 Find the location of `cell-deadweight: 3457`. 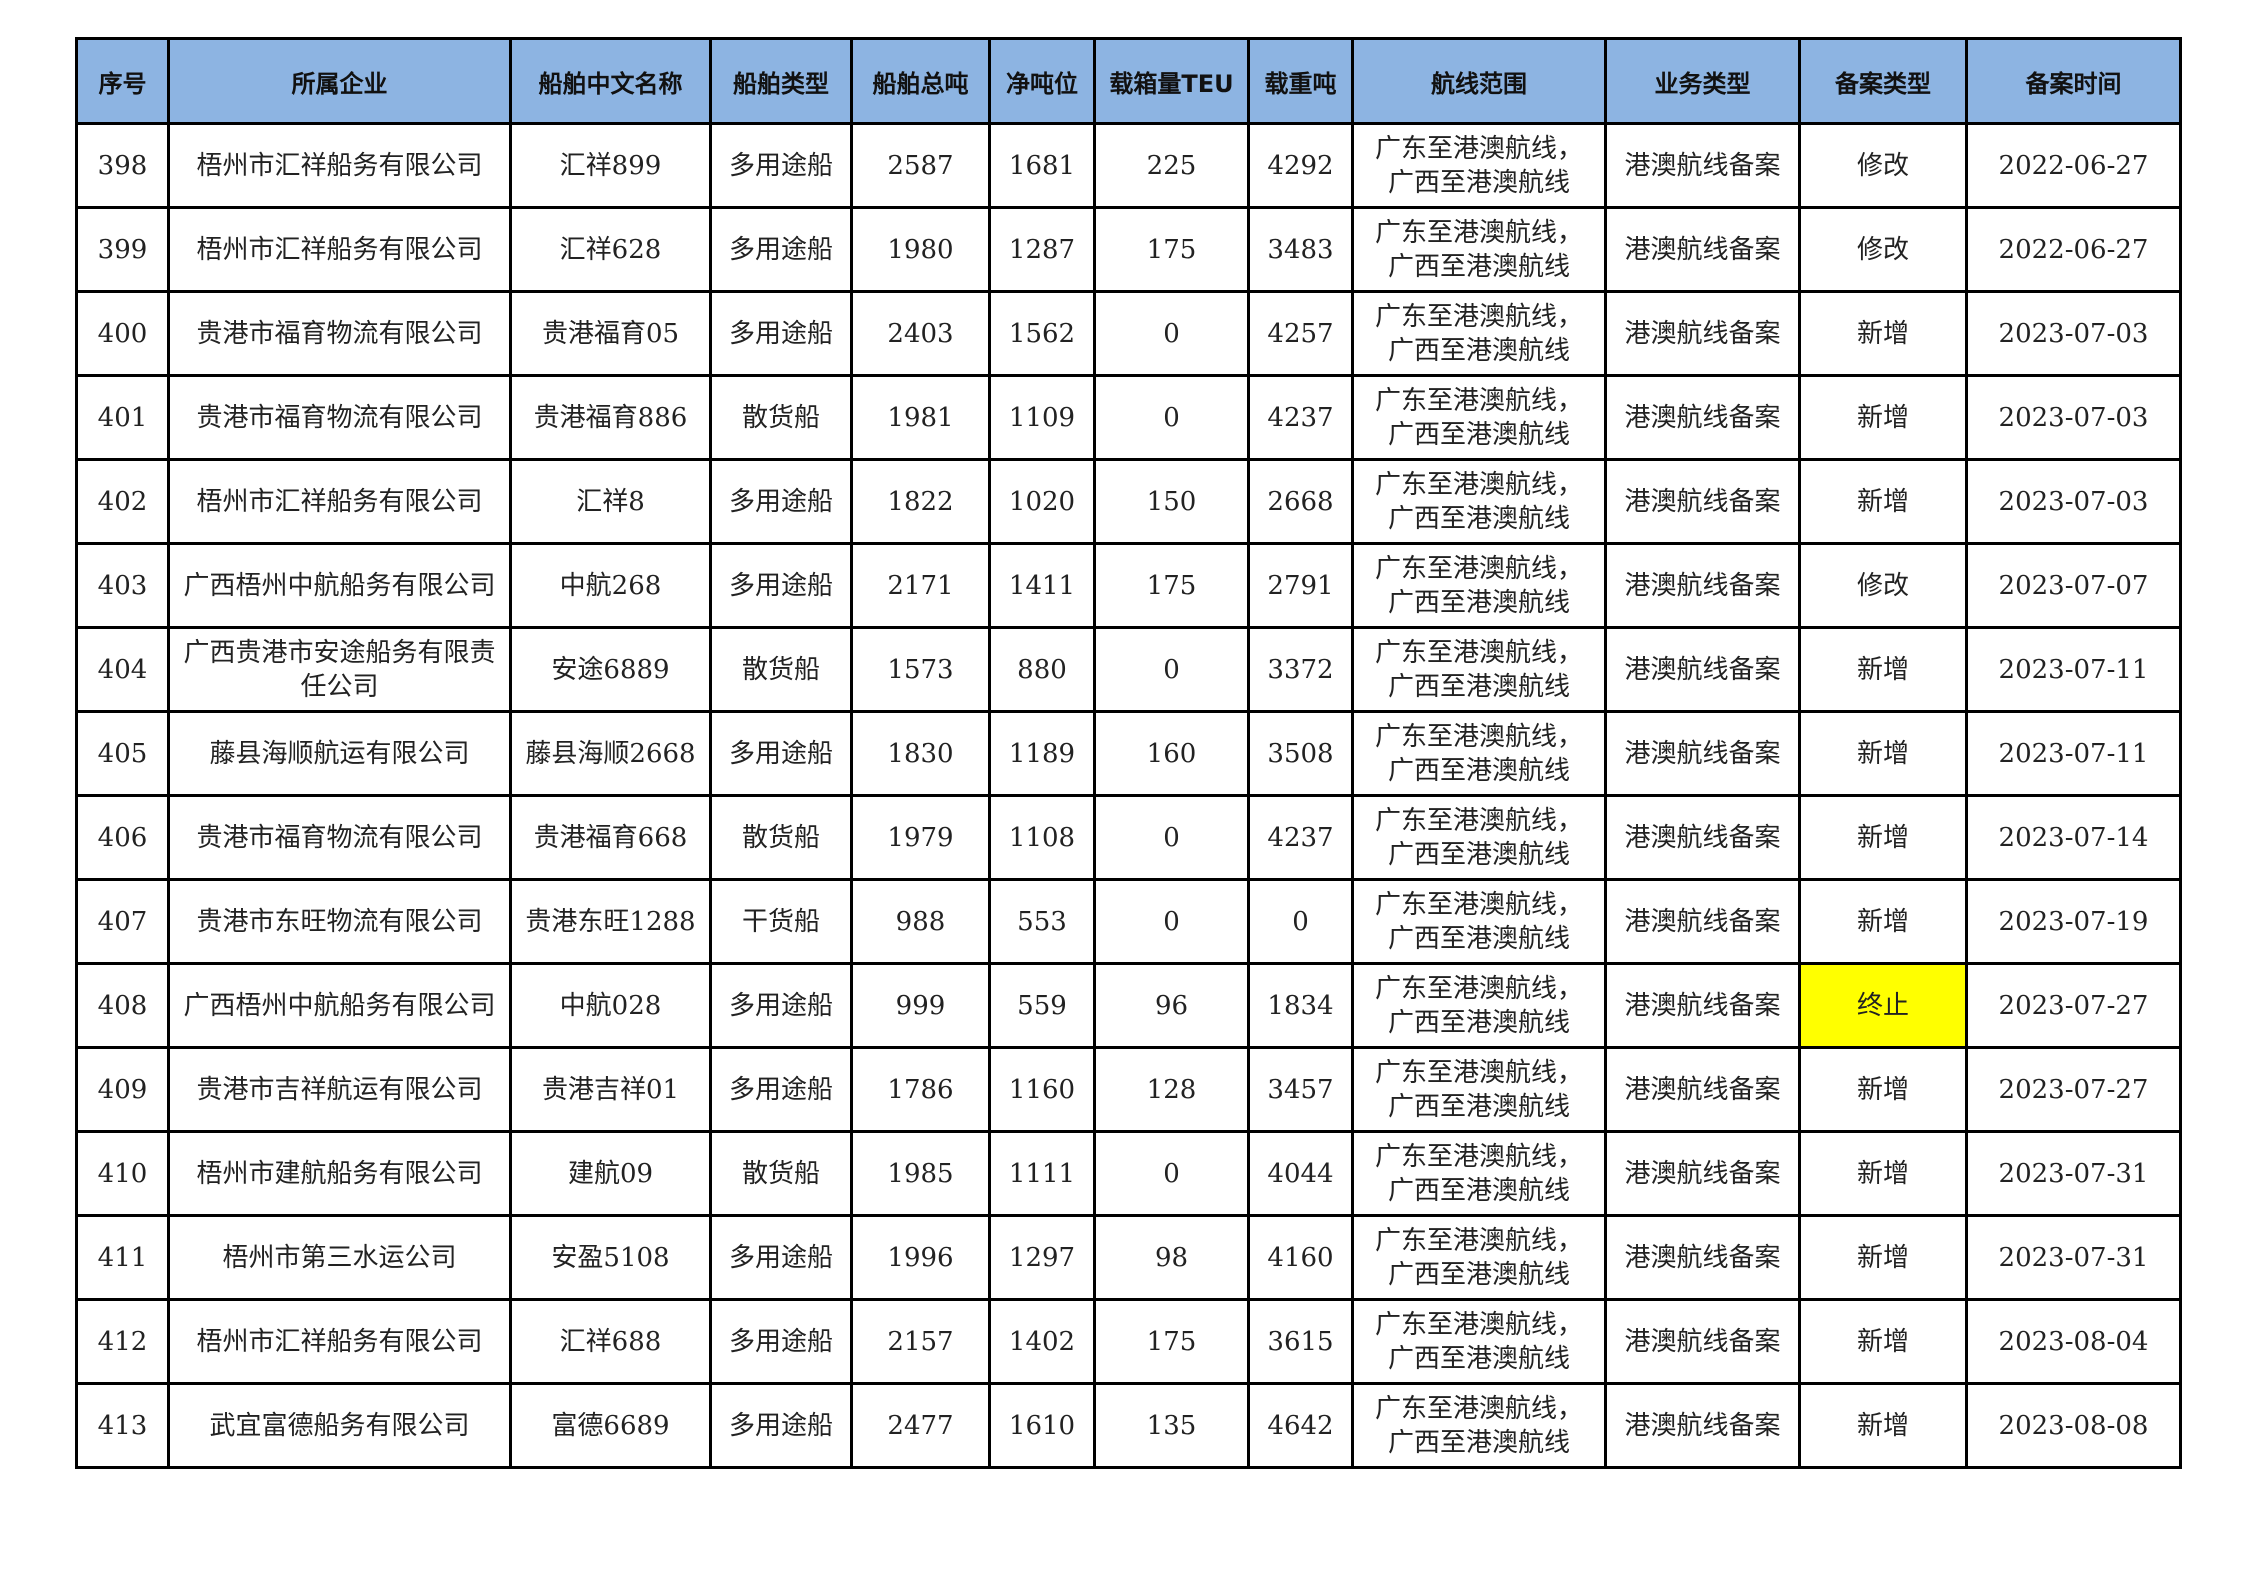

cell-deadweight: 3457 is located at coordinates (1300, 1089).